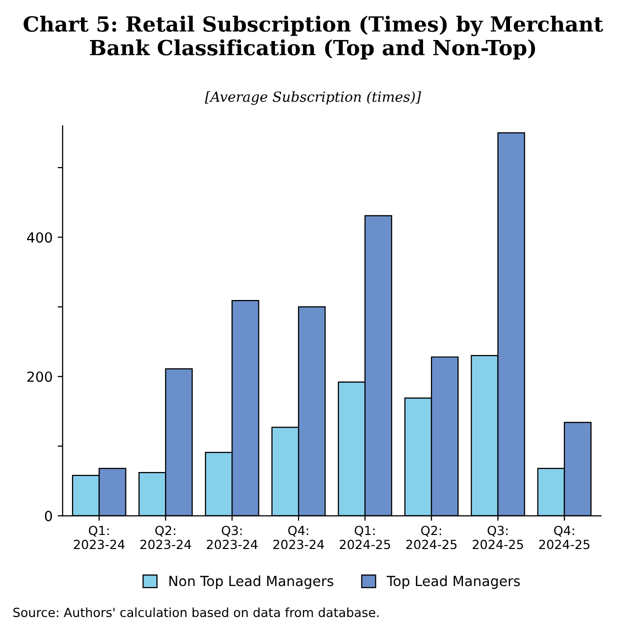 The image size is (626, 629). I want to click on x-tick-label: Q4: 2024-25, so click(564, 538).